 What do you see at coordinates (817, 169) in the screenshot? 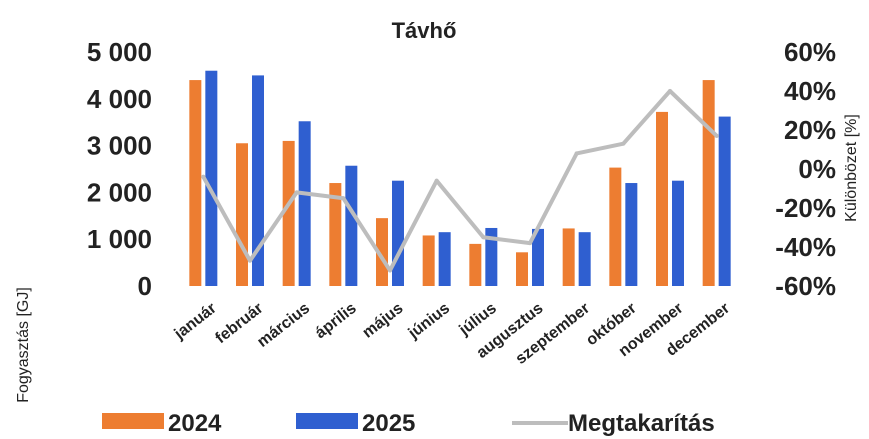
I see `y2-tick-label: 0%` at bounding box center [817, 169].